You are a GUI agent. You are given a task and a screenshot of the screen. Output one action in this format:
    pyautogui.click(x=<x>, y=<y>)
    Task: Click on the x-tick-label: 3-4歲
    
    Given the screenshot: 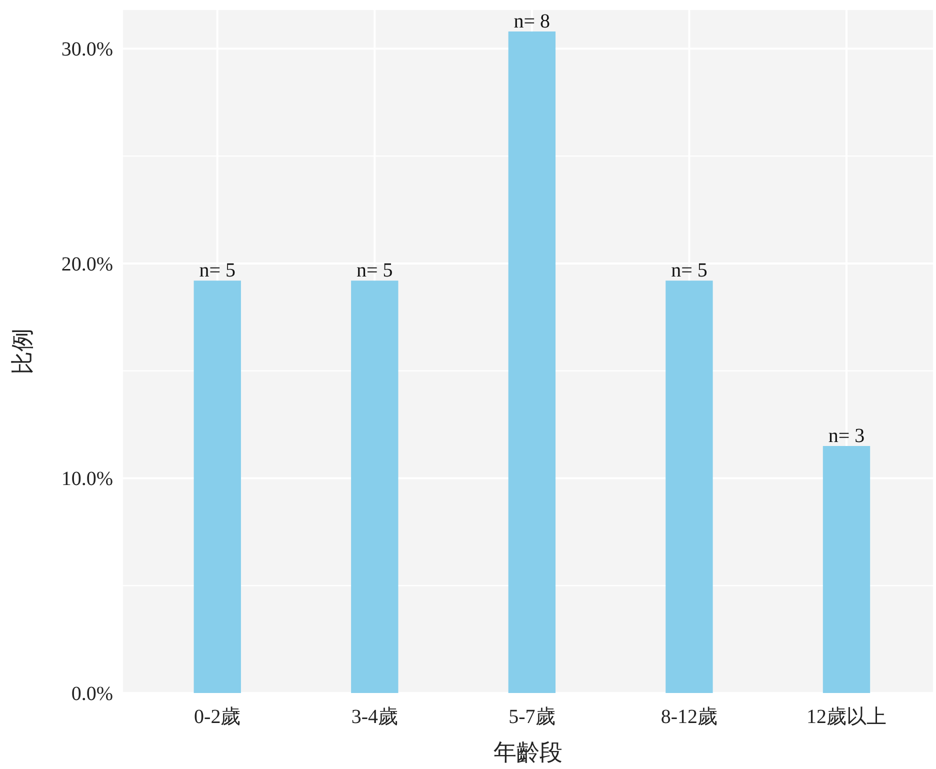 What is the action you would take?
    pyautogui.click(x=374, y=717)
    